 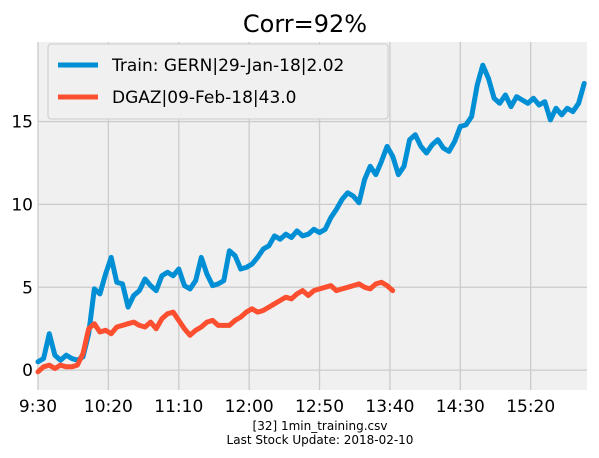 What do you see at coordinates (27, 371) in the screenshot?
I see `y-tick-label: 0` at bounding box center [27, 371].